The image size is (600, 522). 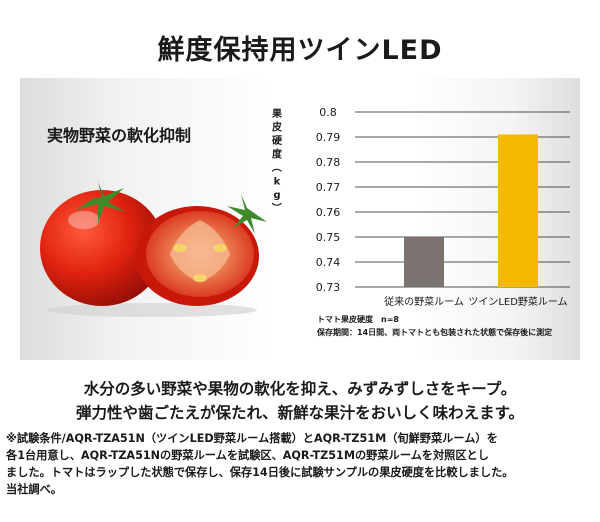 What do you see at coordinates (276, 127) in the screenshot?
I see `y-axis-label-char: 皮` at bounding box center [276, 127].